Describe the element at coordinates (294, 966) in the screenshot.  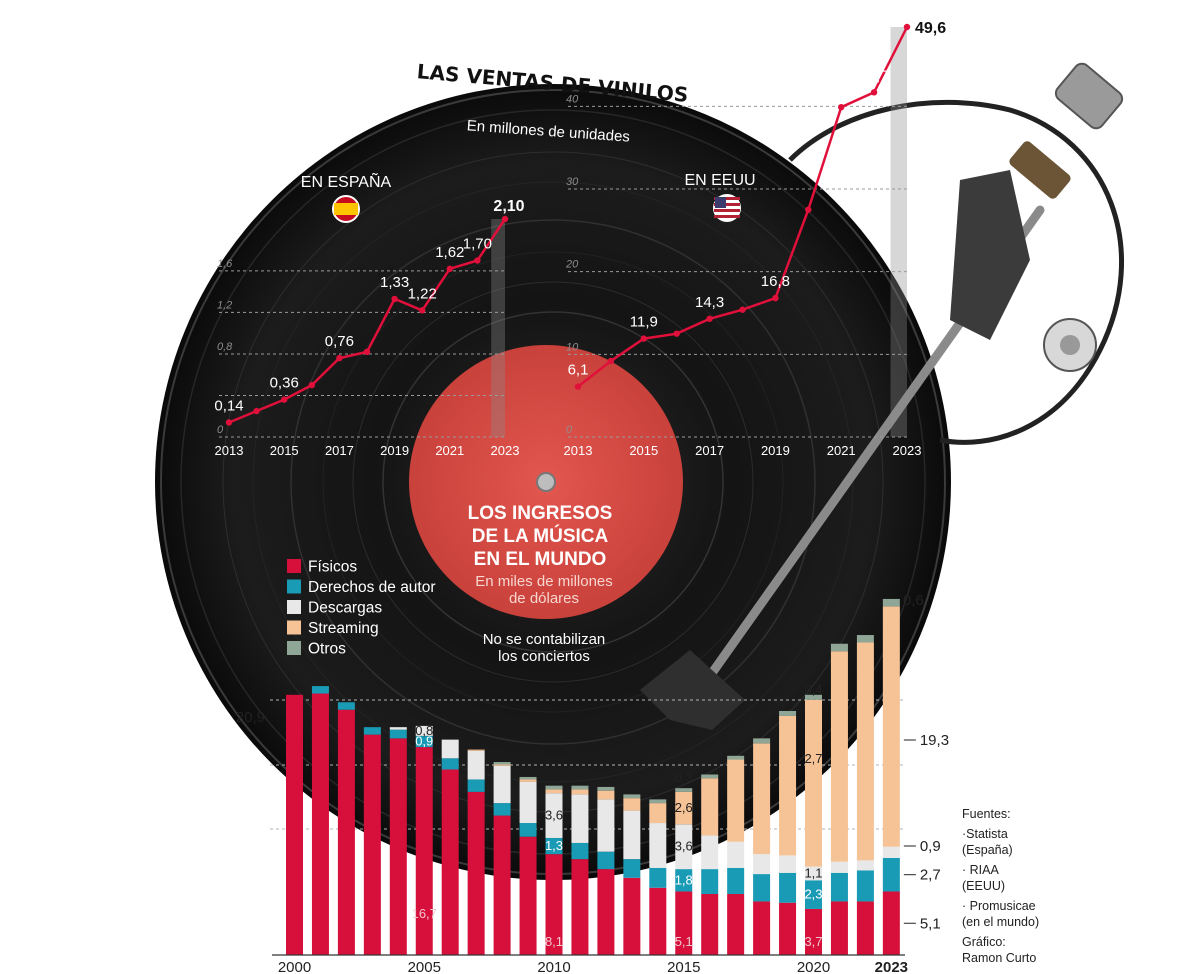
I see `x-tick-label: 2000` at that location.